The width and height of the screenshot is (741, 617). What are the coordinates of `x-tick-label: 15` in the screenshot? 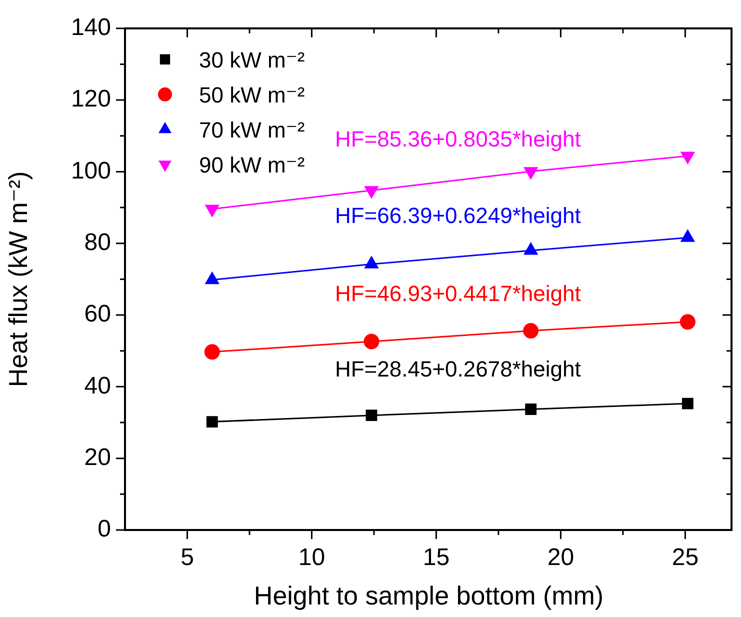 It's located at (436, 558).